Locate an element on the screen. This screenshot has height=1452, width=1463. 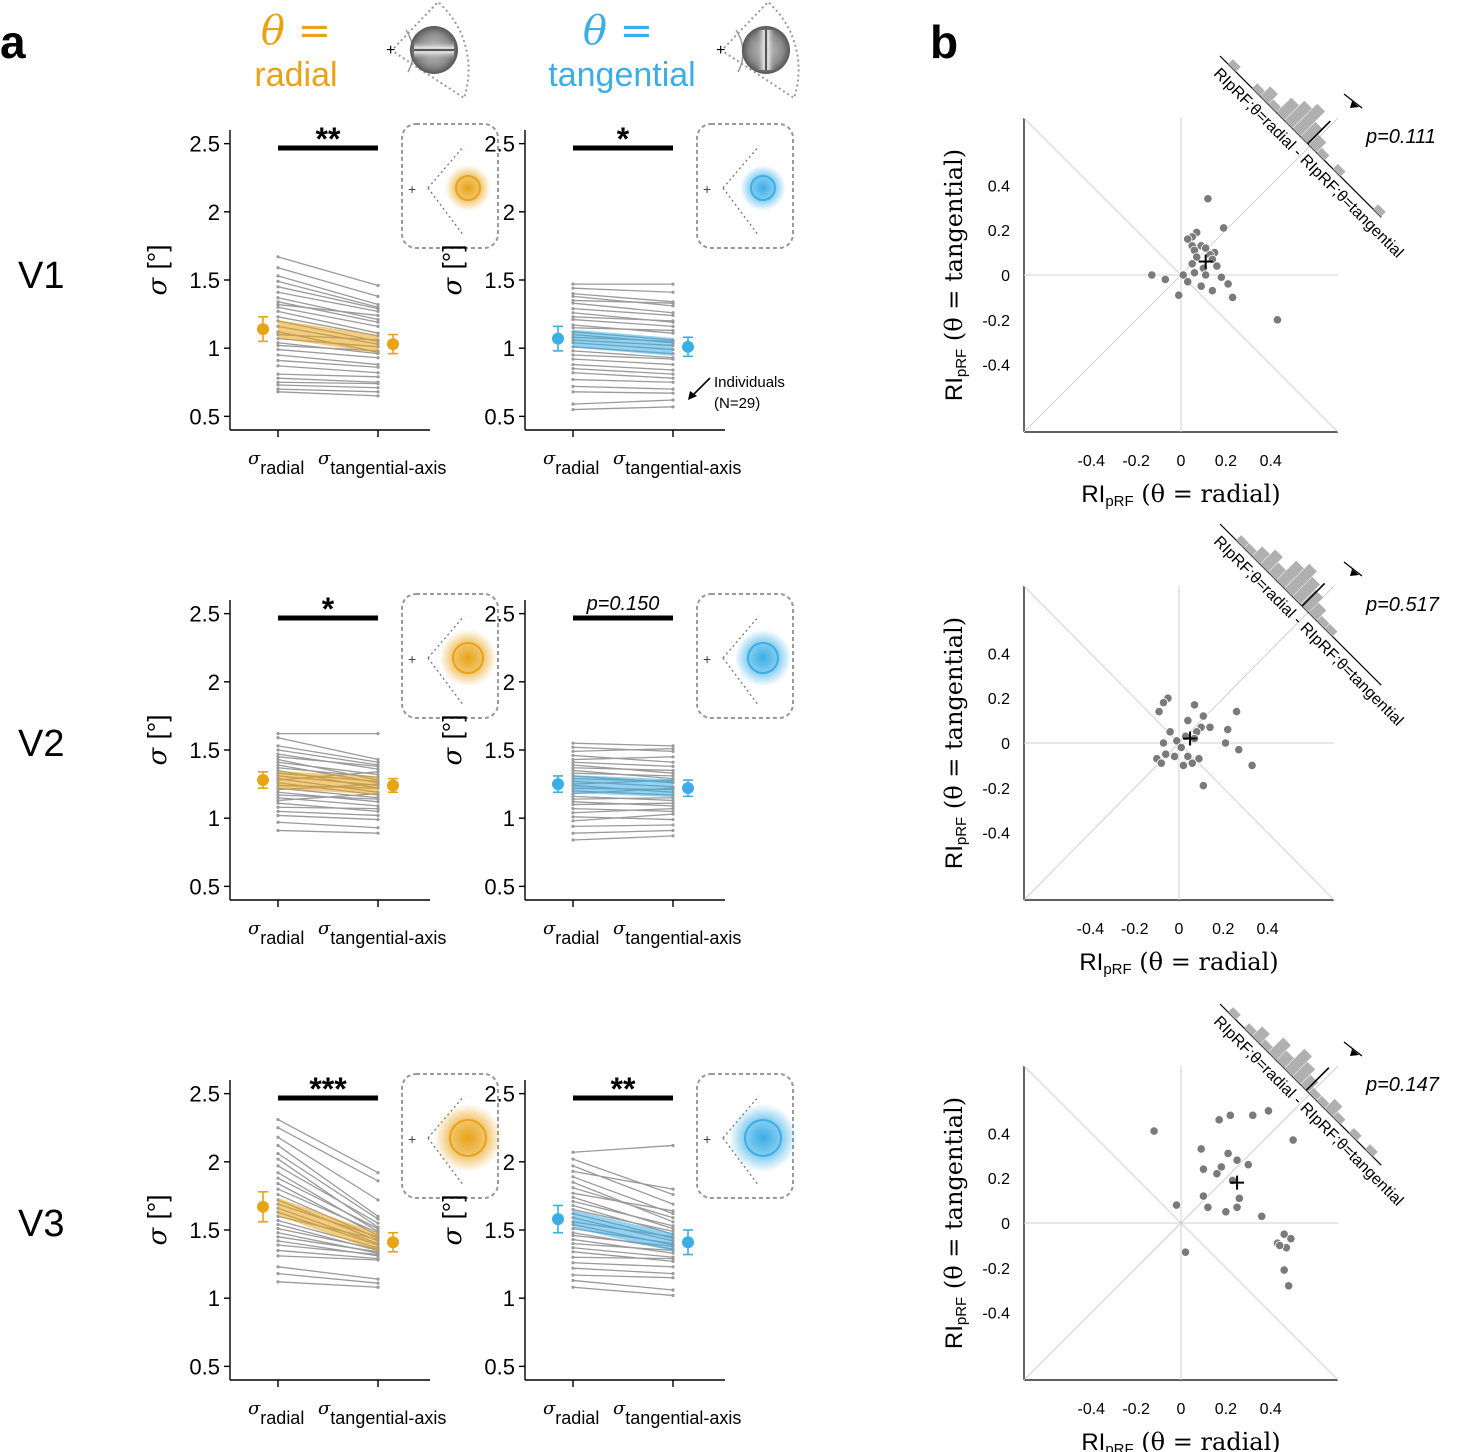
mean-band is located at coordinates (623, 1231).